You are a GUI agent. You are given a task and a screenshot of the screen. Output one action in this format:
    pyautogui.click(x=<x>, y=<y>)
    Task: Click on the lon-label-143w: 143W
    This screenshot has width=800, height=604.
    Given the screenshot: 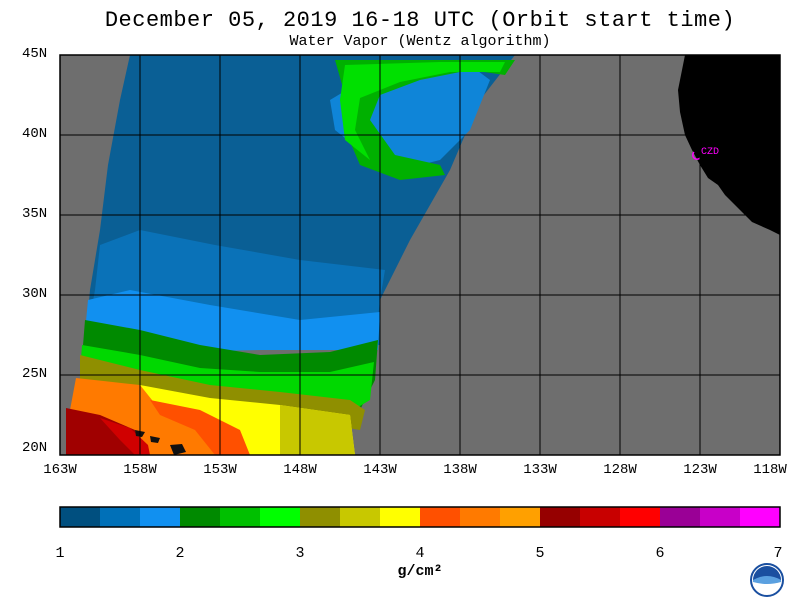 What is the action you would take?
    pyautogui.click(x=380, y=470)
    